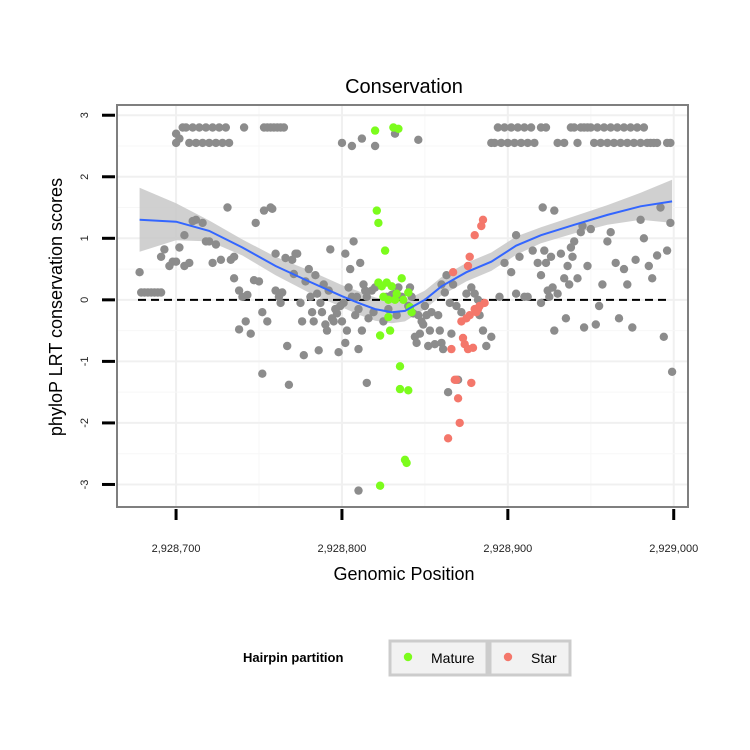 The width and height of the screenshot is (750, 750). What do you see at coordinates (425, 532) in the screenshot?
I see `x-axis: 2,928,700 2,928,800 2,928,900 2,929,000` at bounding box center [425, 532].